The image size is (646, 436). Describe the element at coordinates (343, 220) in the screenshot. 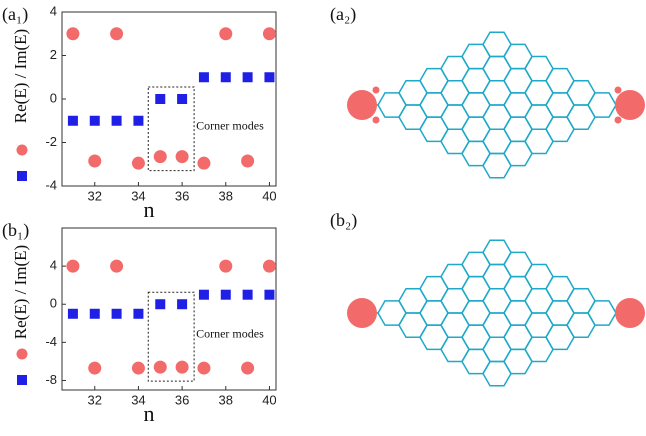

I see `panel-label: (b₂)` at that location.